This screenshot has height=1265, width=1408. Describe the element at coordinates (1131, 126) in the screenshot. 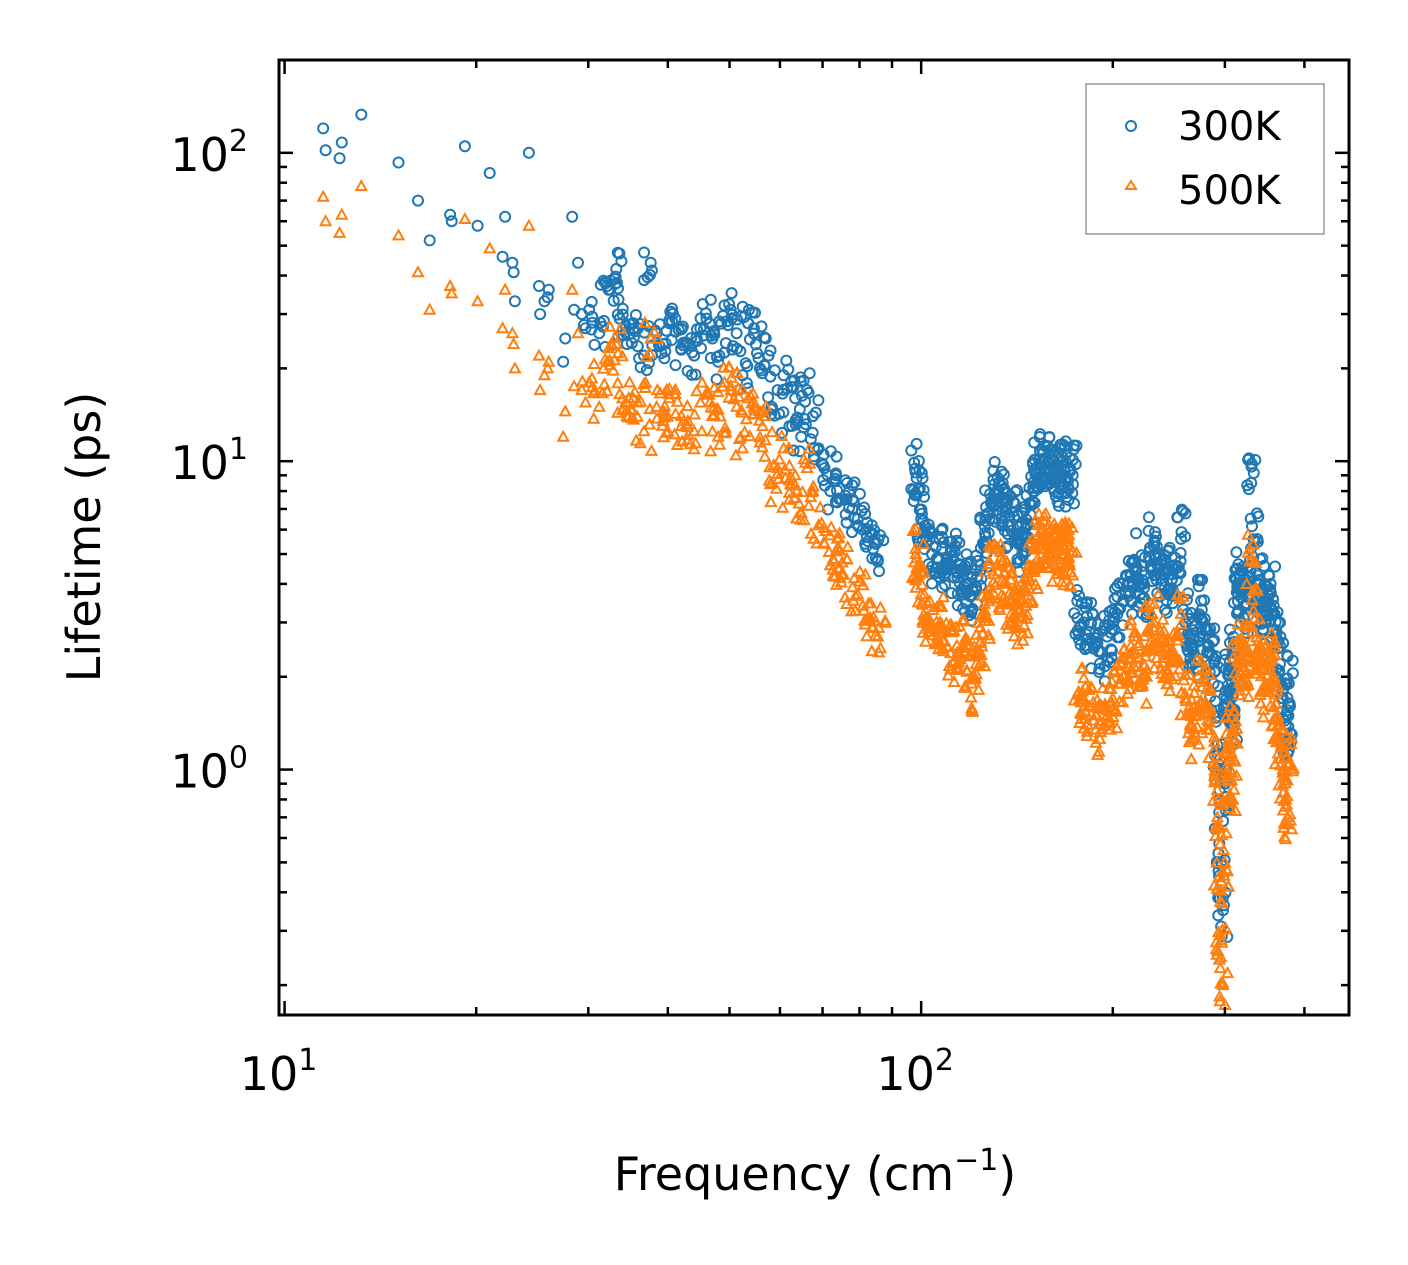

I see `legend-marker-300k` at that location.